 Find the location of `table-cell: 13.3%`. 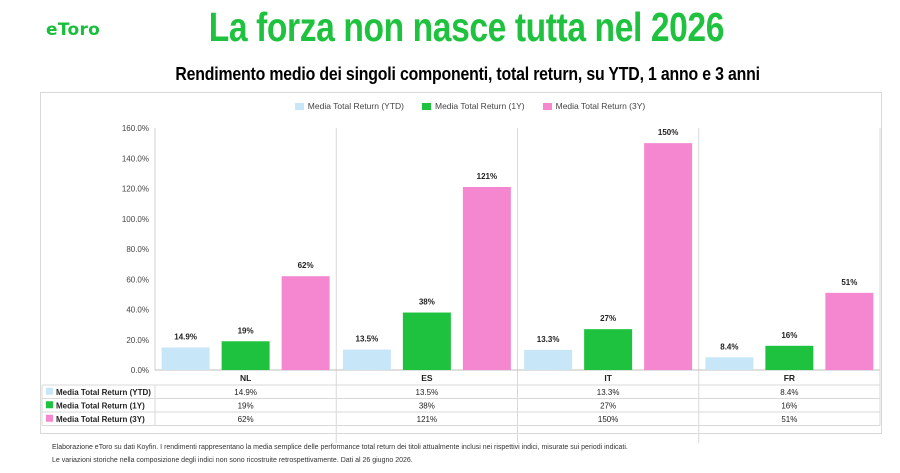

table-cell: 13.3% is located at coordinates (608, 392).